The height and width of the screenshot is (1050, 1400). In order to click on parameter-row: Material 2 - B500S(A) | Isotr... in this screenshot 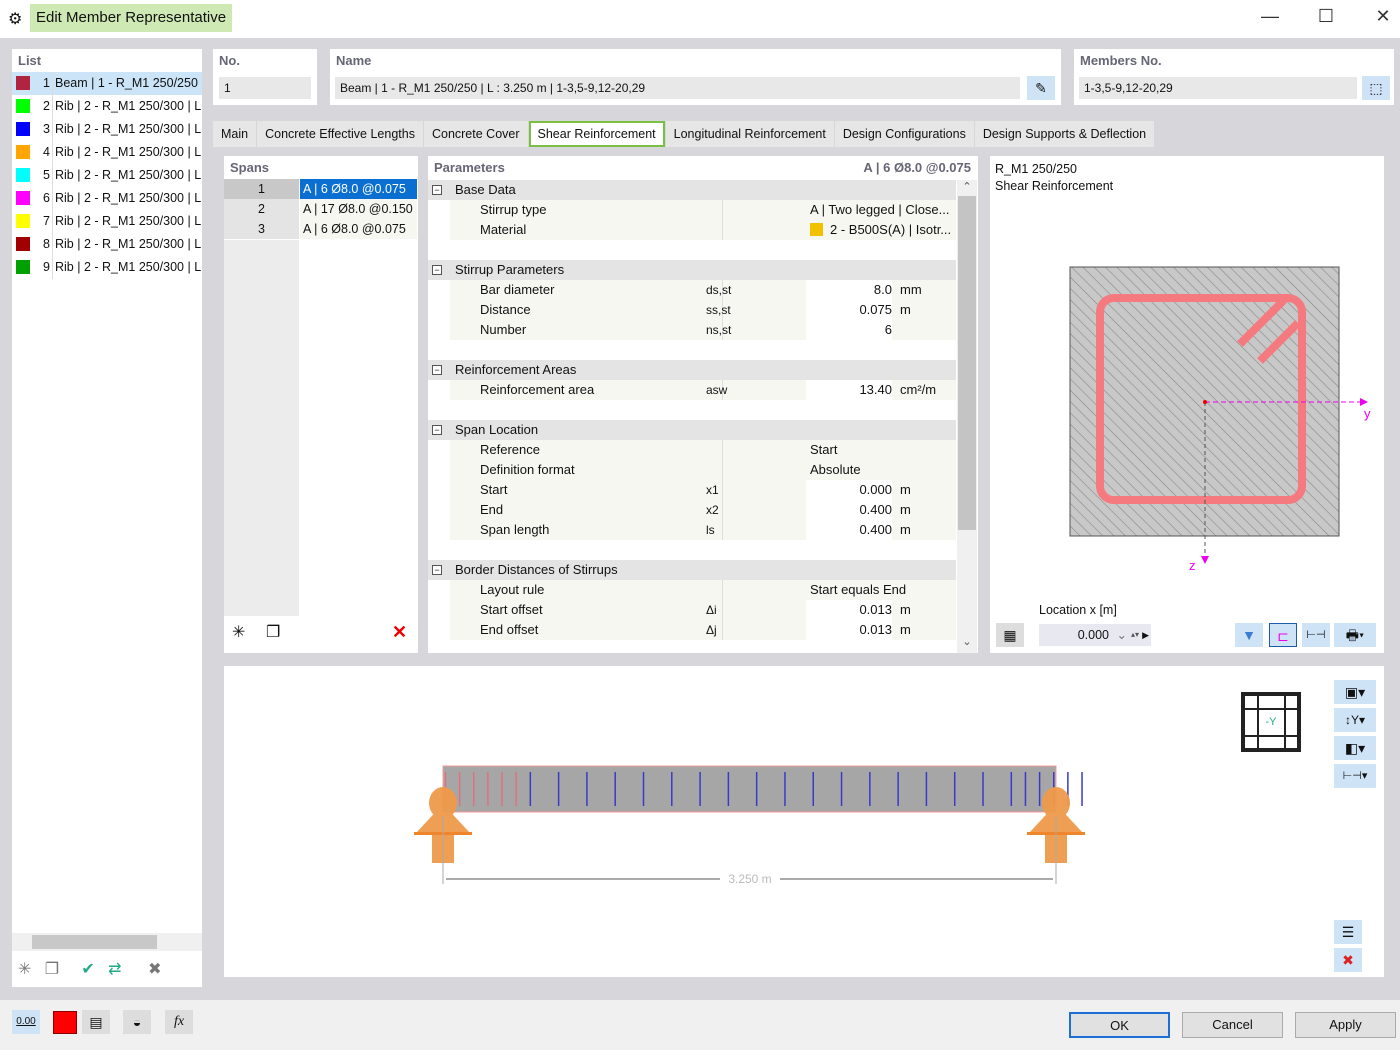, I will do `click(703, 230)`.